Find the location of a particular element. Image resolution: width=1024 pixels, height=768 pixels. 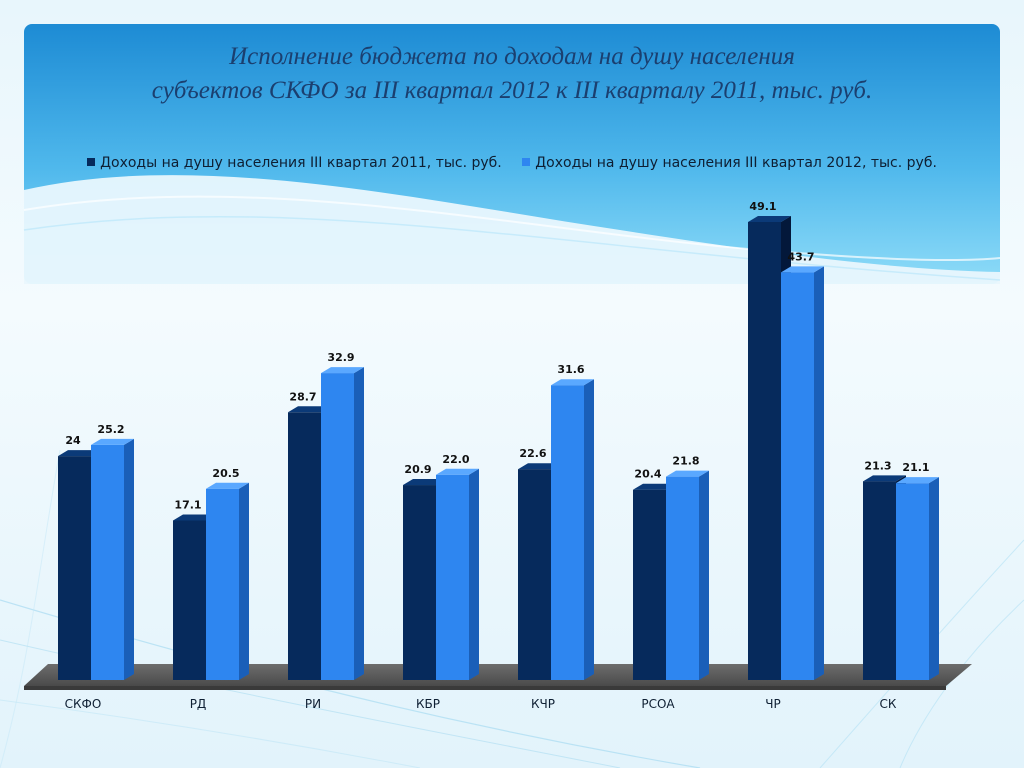

value-label-РД-2012: 20.5 is located at coordinates (225, 473).